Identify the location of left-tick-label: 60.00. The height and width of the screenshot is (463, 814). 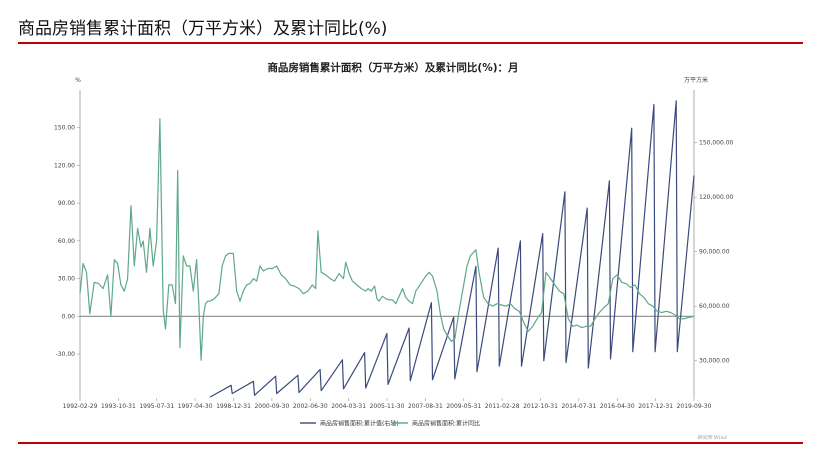
(66, 241).